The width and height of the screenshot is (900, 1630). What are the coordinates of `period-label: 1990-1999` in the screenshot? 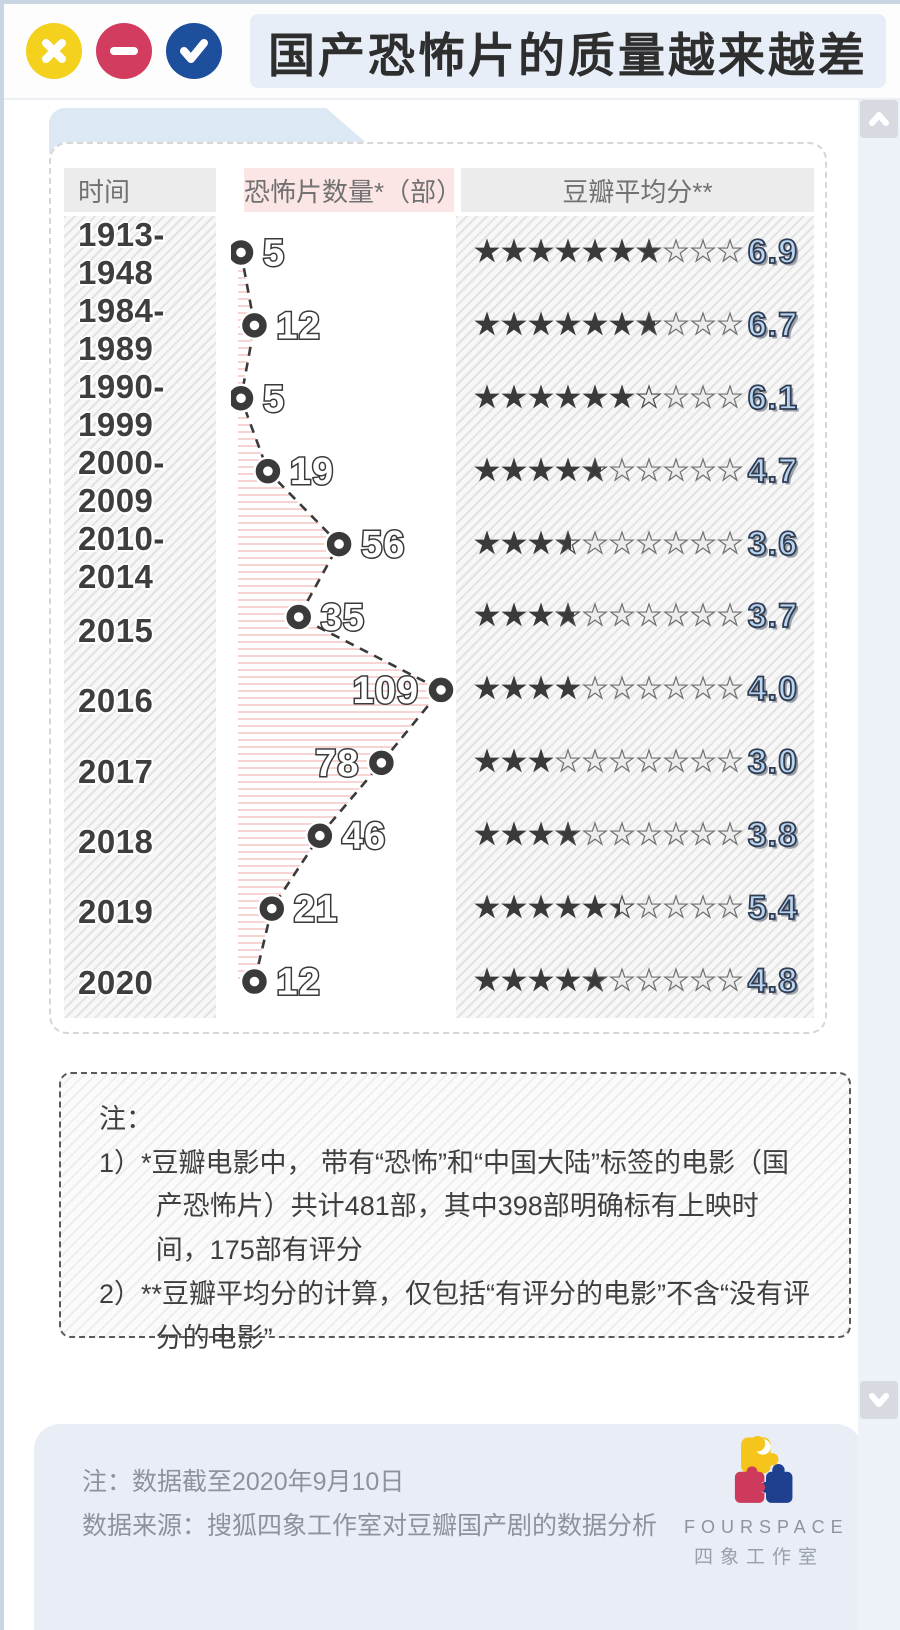 It's located at (121, 405).